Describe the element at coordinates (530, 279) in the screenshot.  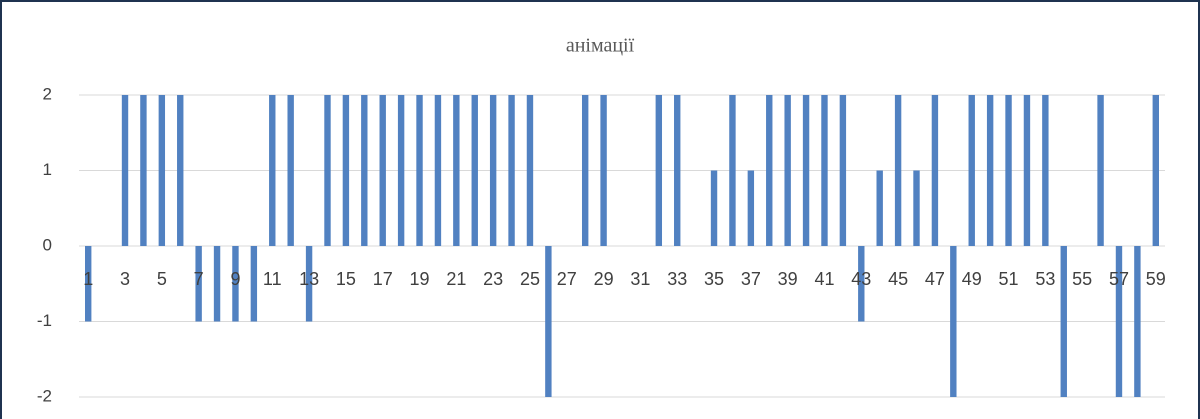
I see `x-tick-label: 25` at that location.